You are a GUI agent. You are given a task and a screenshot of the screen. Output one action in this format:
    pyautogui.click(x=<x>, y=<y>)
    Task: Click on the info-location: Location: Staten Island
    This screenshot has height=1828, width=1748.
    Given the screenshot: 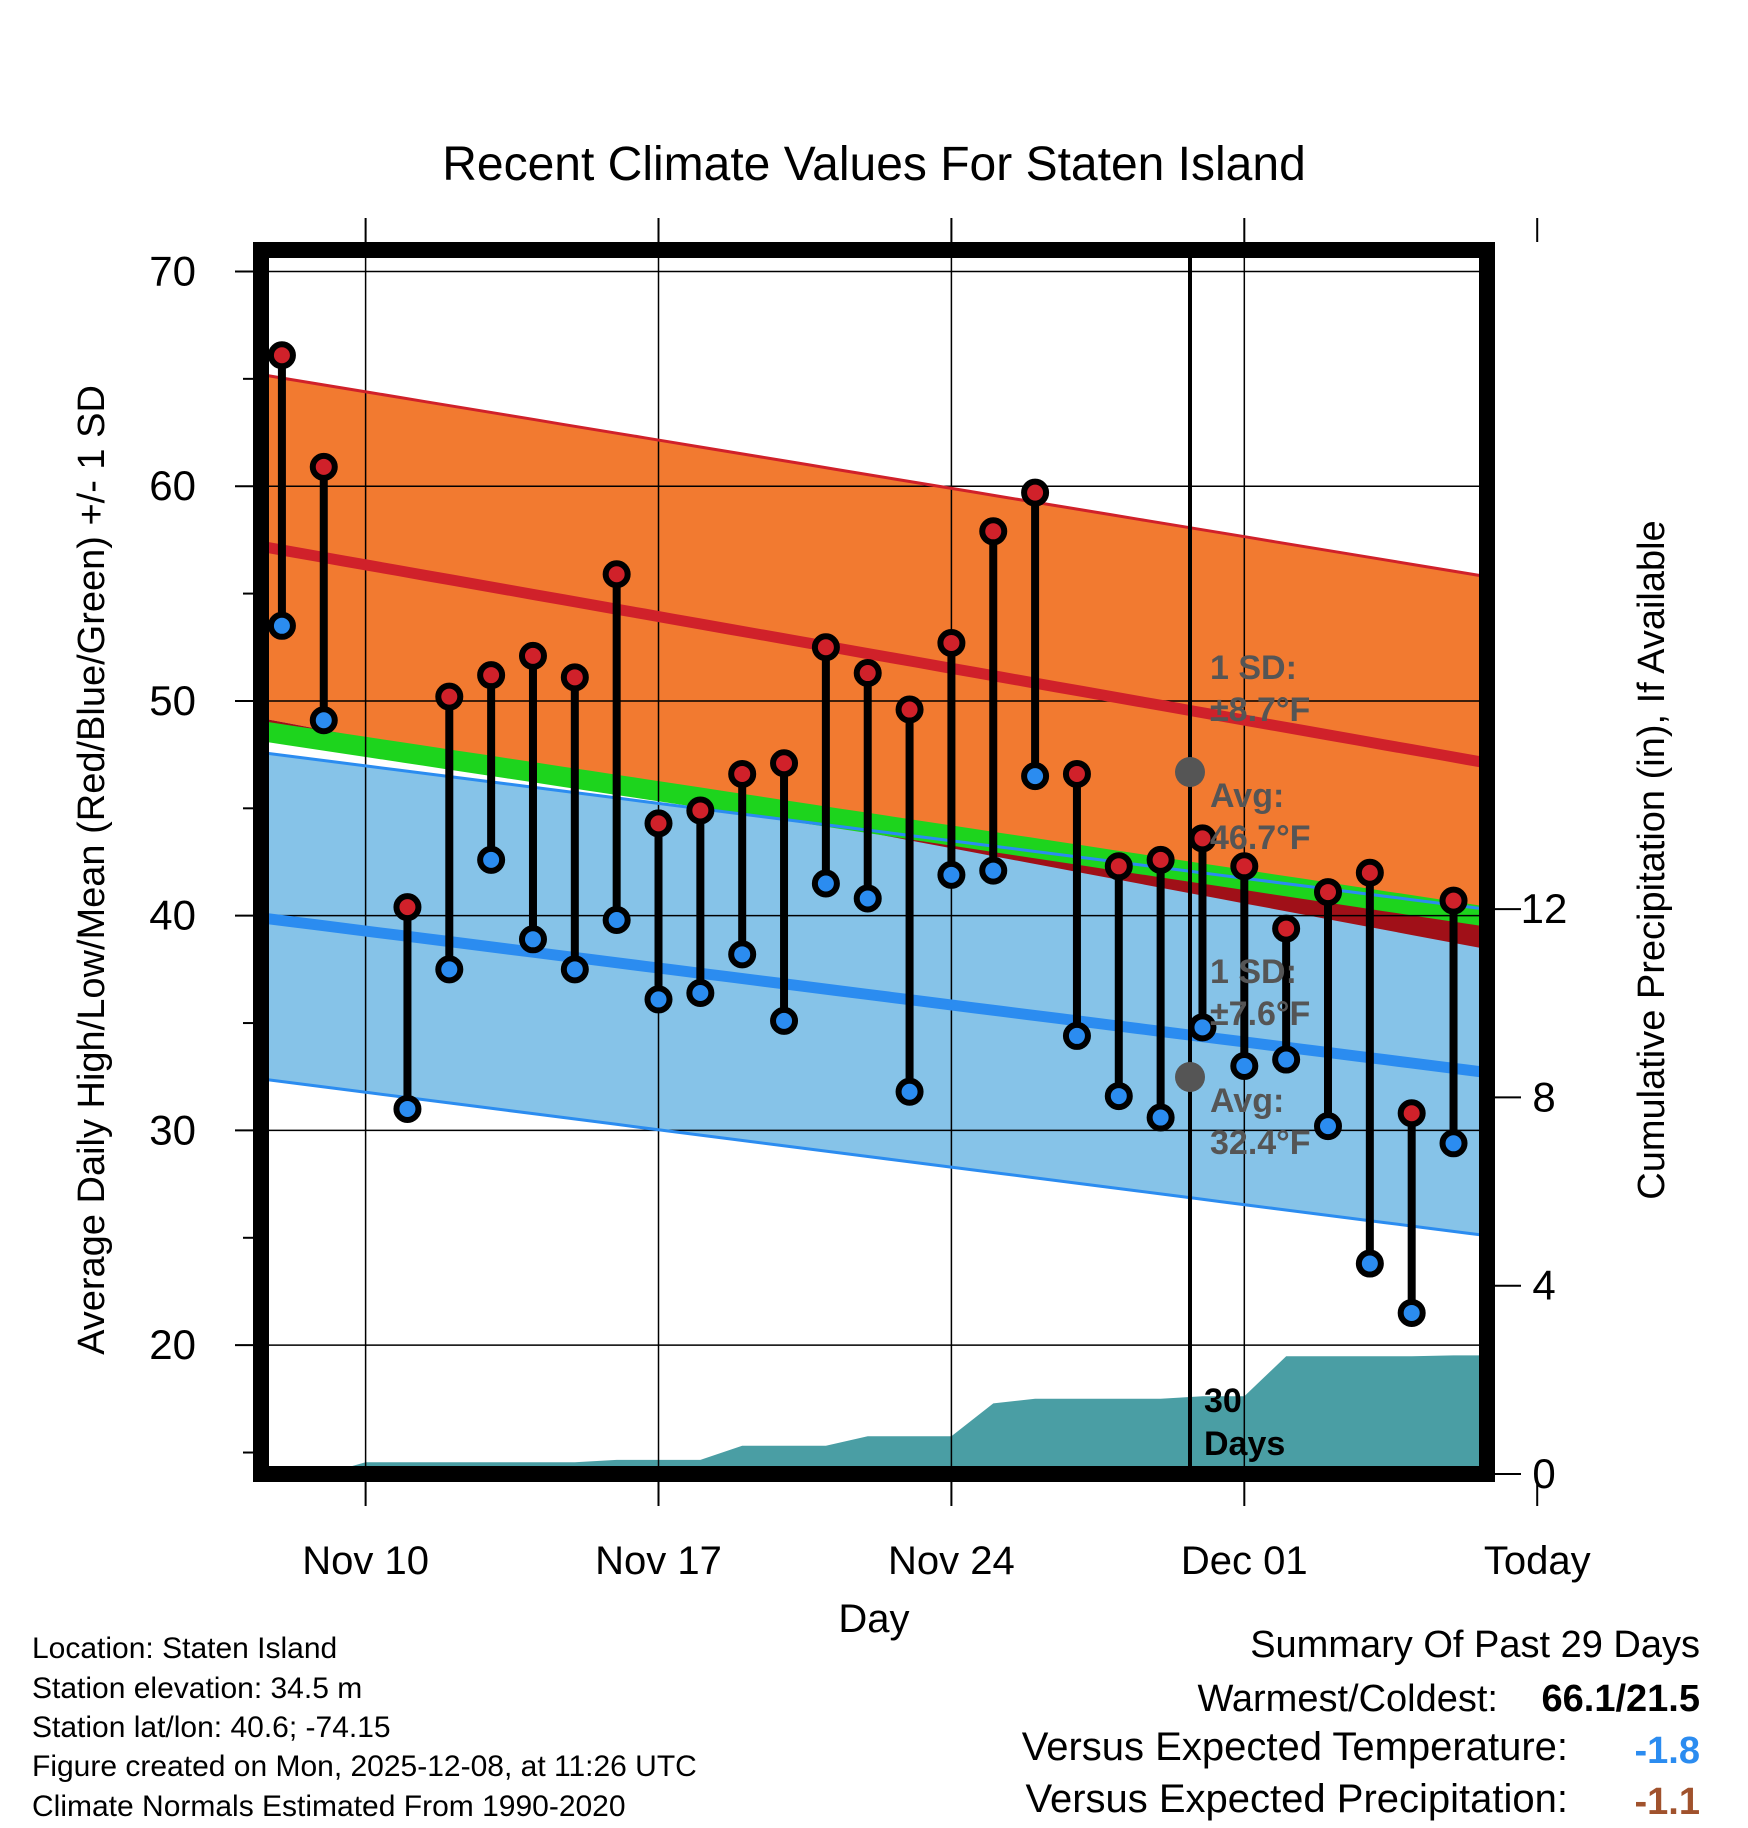 What is the action you would take?
    pyautogui.click(x=184, y=1648)
    